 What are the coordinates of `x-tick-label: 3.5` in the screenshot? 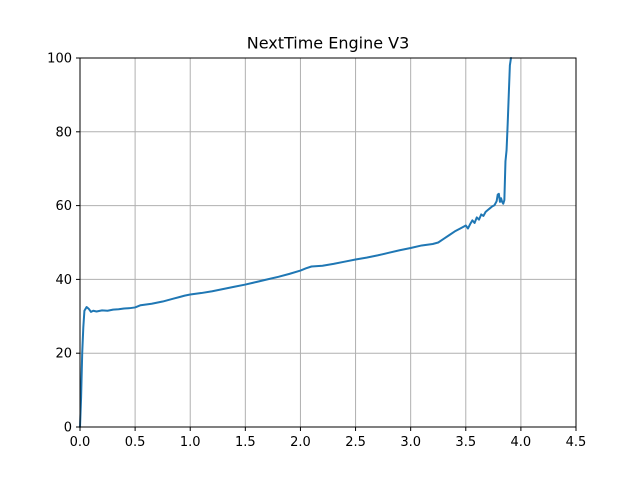 It's located at (465, 442).